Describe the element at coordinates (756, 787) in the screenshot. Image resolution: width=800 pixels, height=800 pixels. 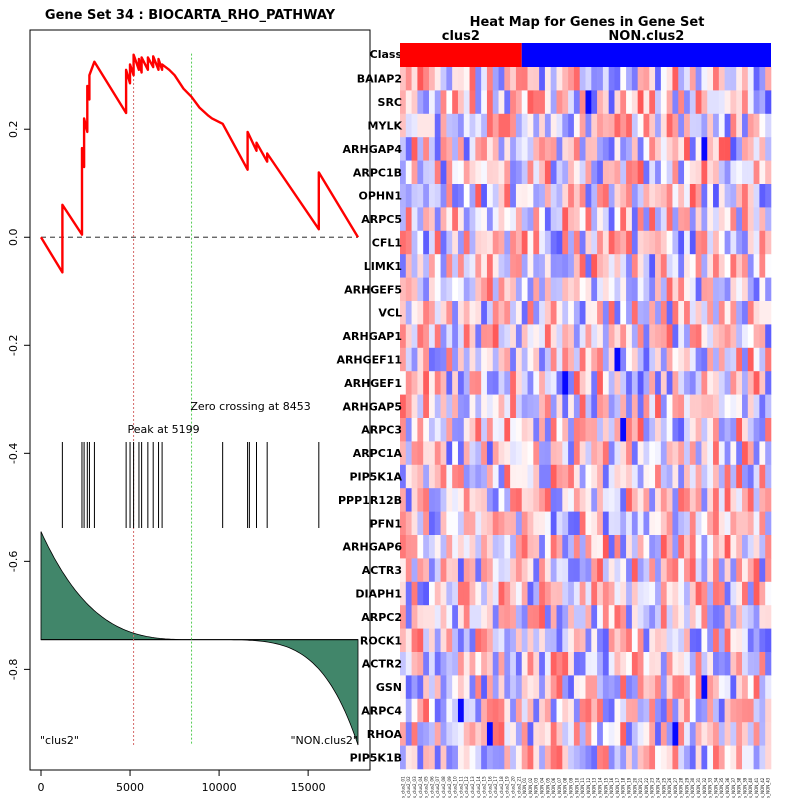
I see `sample-label: s_NON_41` at that location.